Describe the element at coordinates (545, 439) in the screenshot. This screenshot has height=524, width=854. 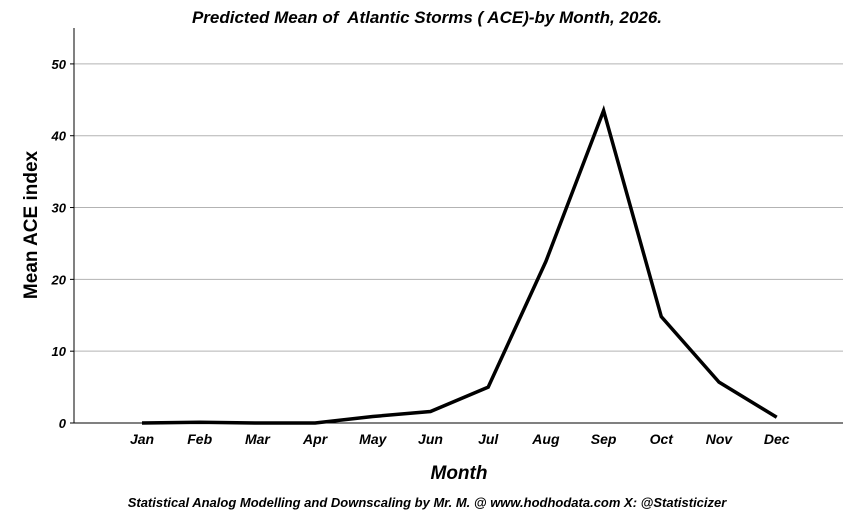
I see `x-tick-label: Aug` at that location.